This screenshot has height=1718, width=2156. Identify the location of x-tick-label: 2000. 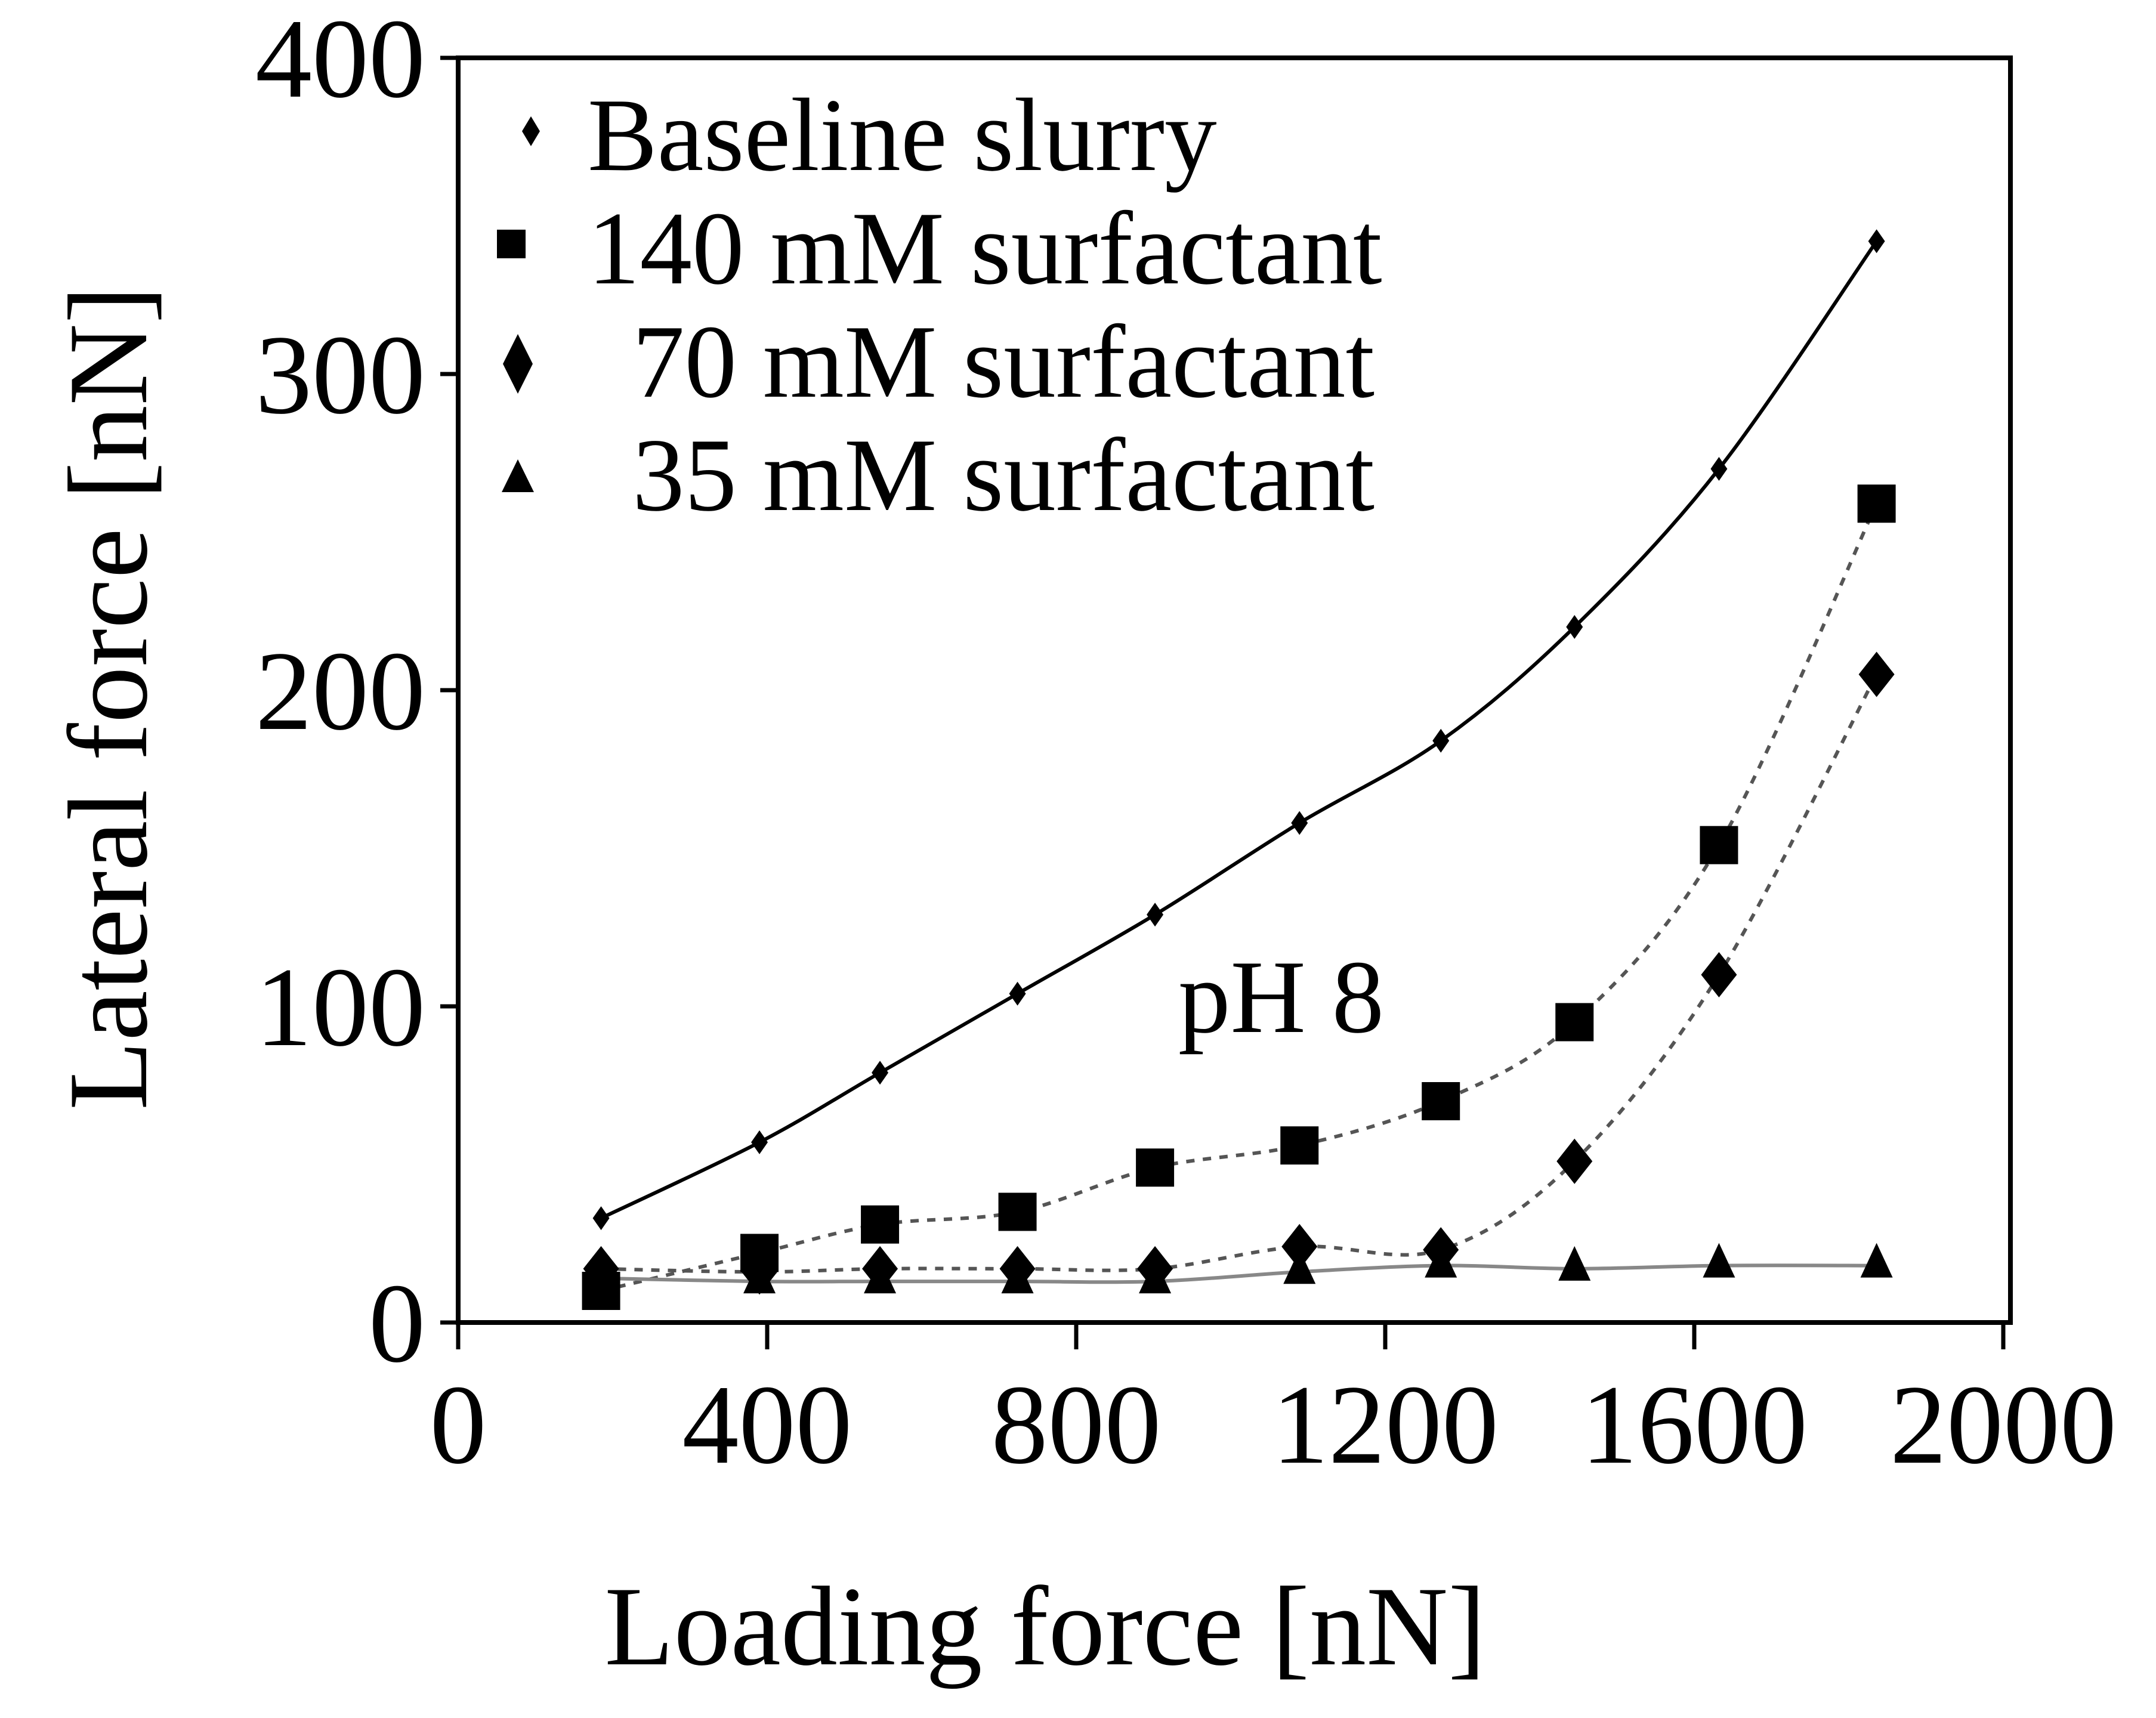
(2004, 1425).